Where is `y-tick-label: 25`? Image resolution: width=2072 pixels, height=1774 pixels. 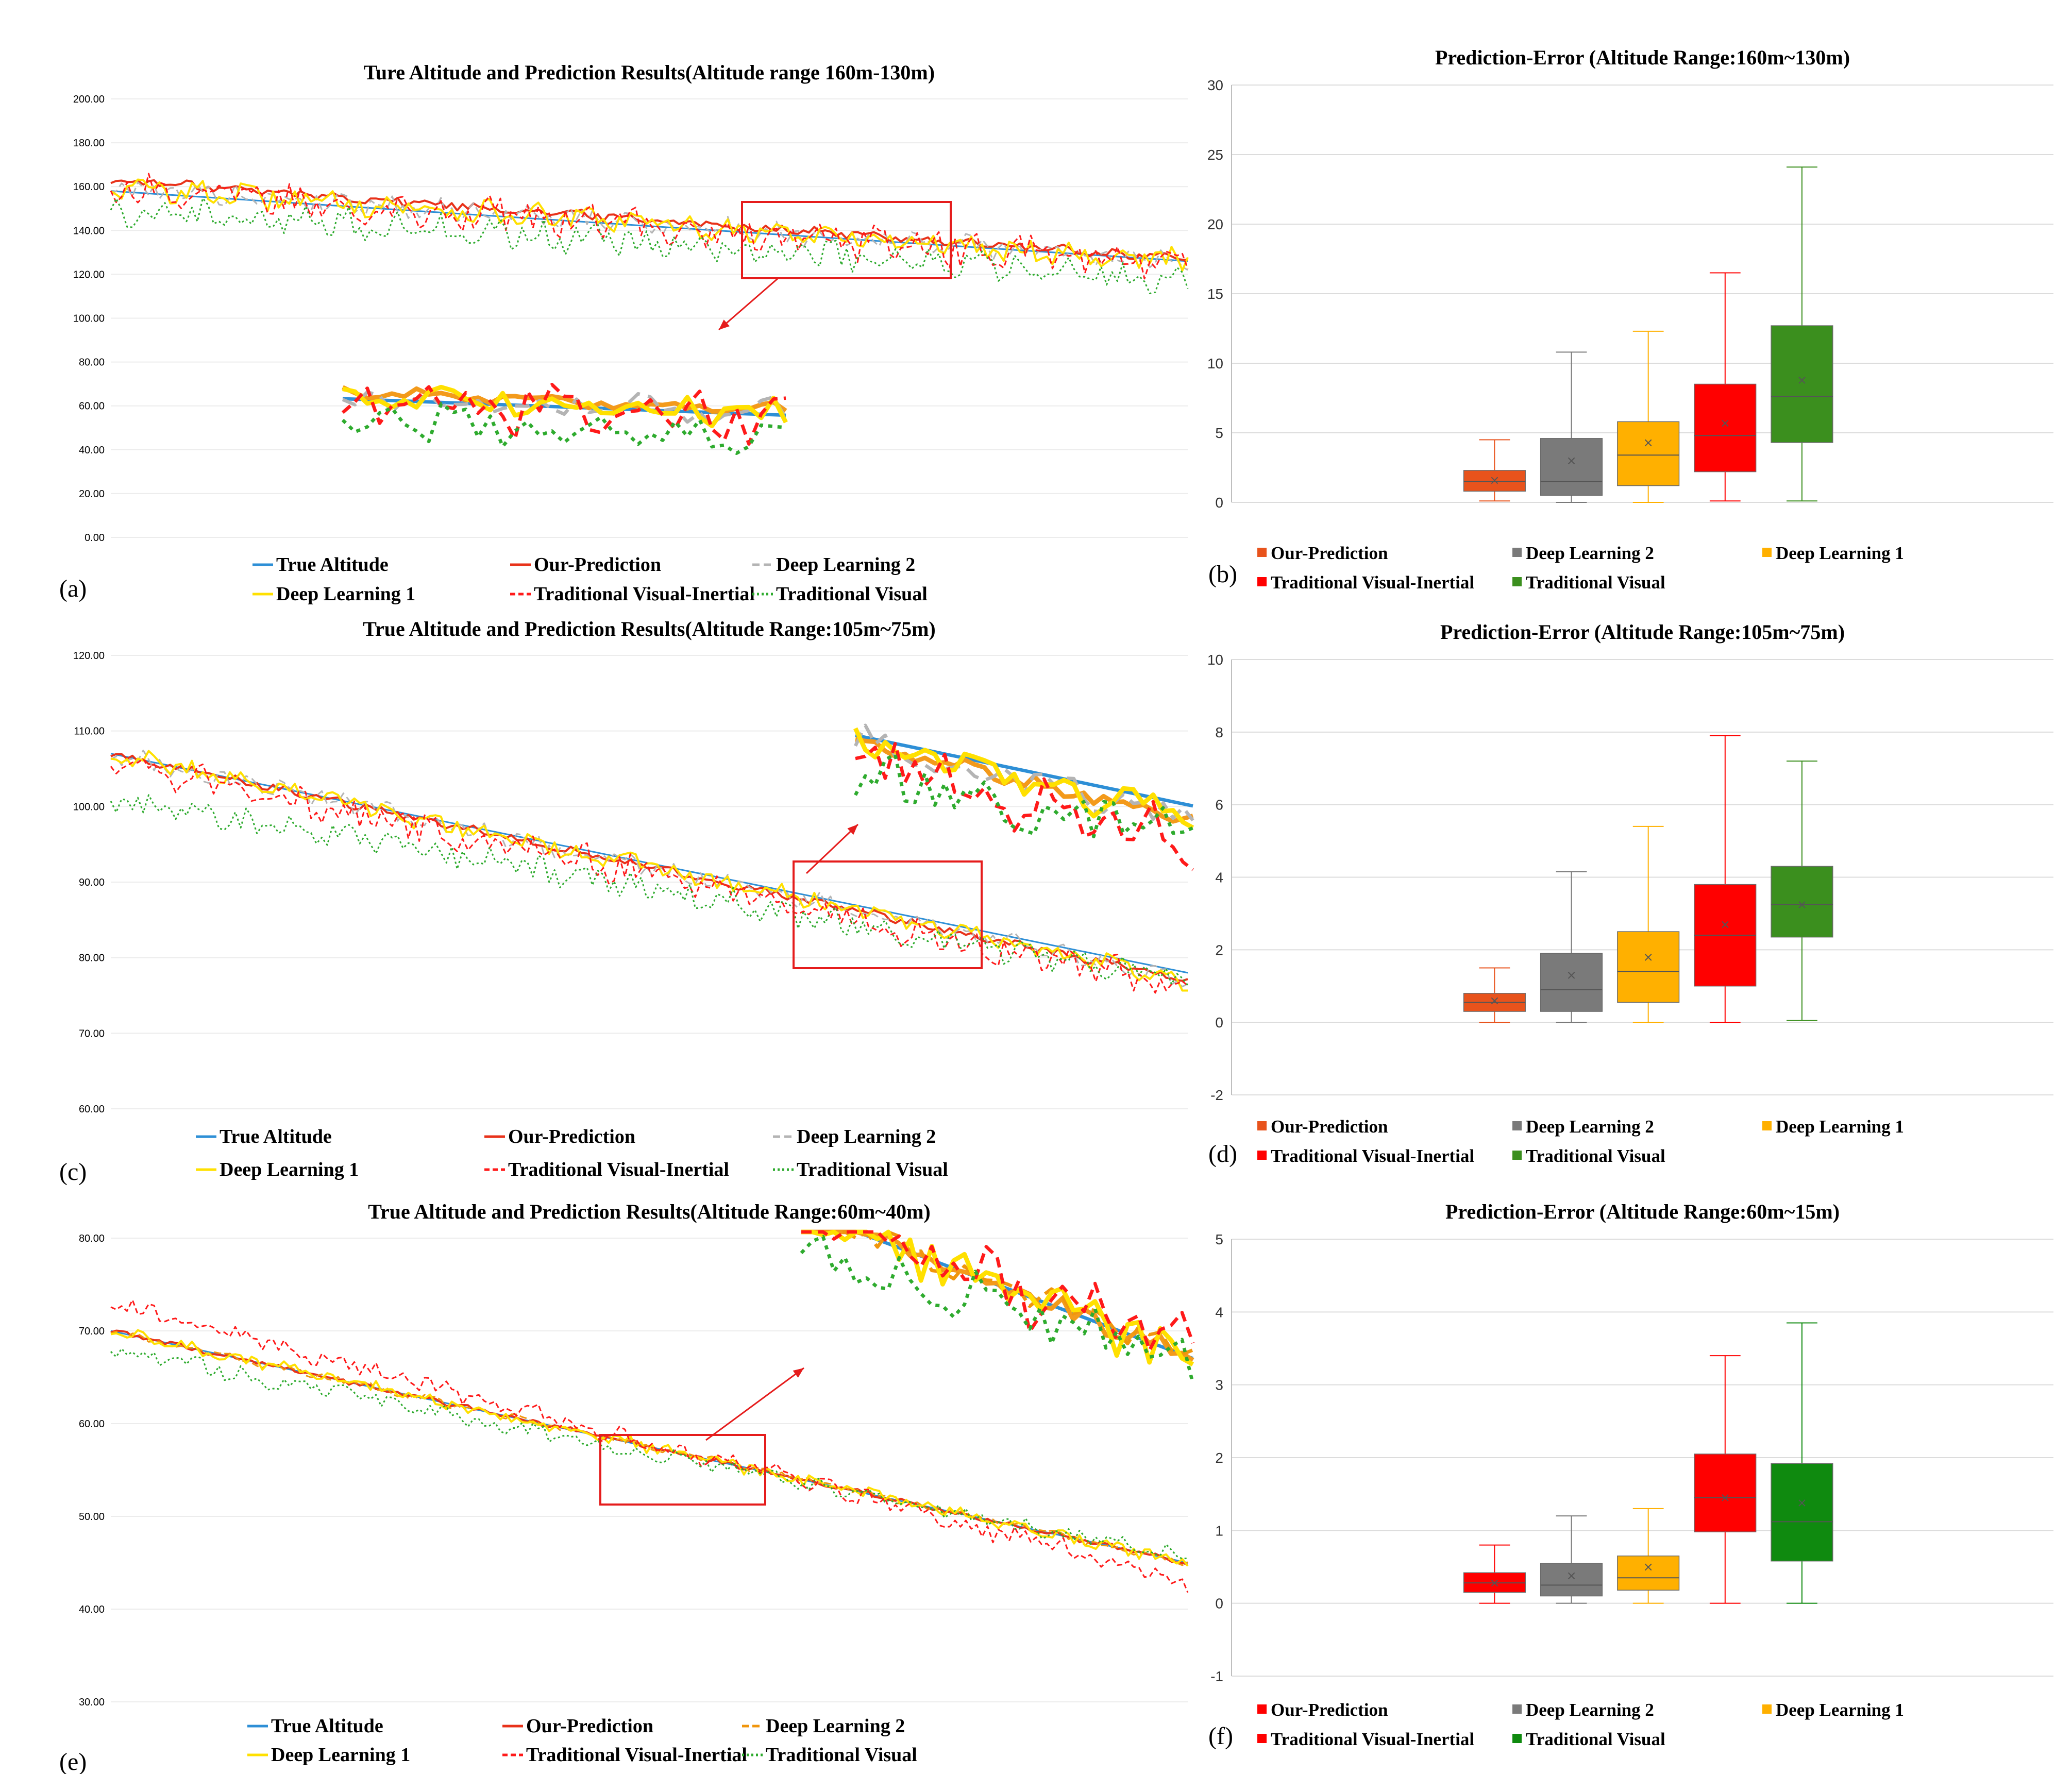
y-tick-label: 25 is located at coordinates (1215, 155).